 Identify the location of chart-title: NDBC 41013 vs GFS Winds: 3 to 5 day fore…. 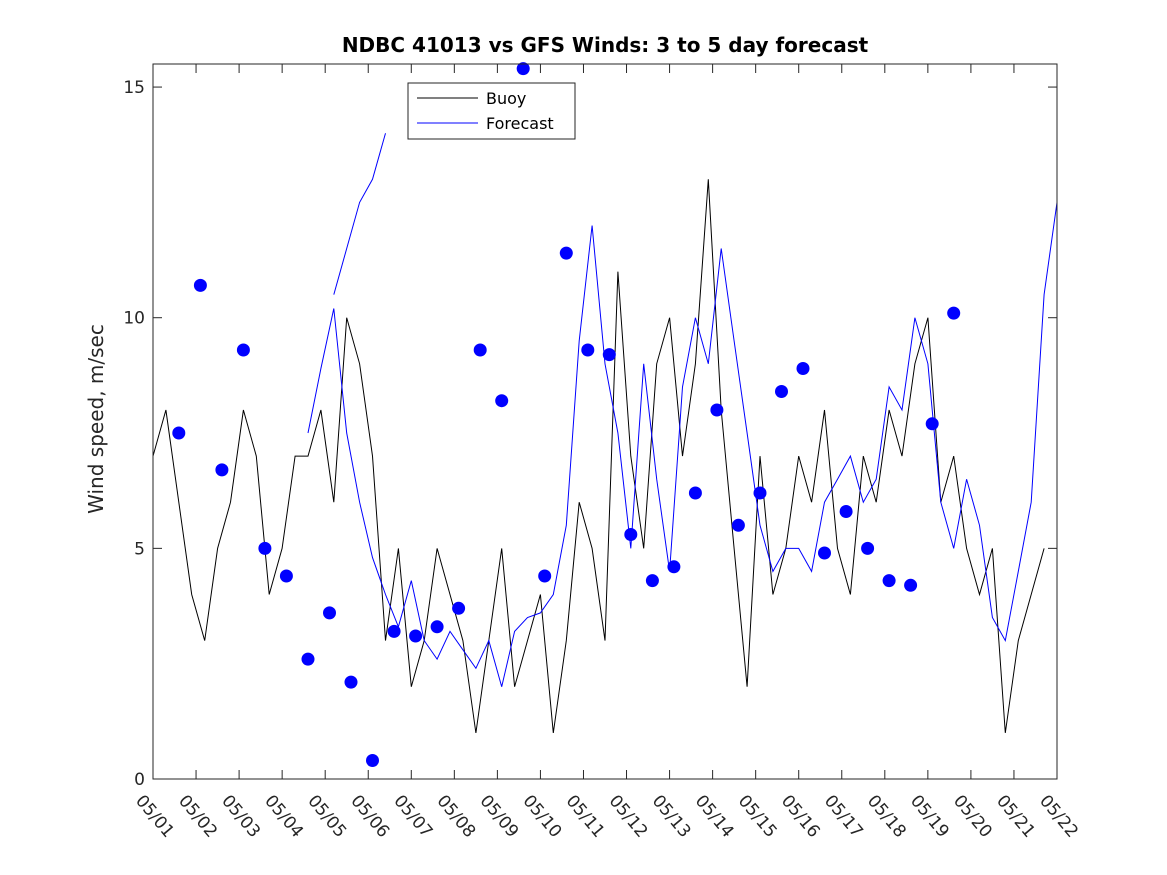
(605, 45).